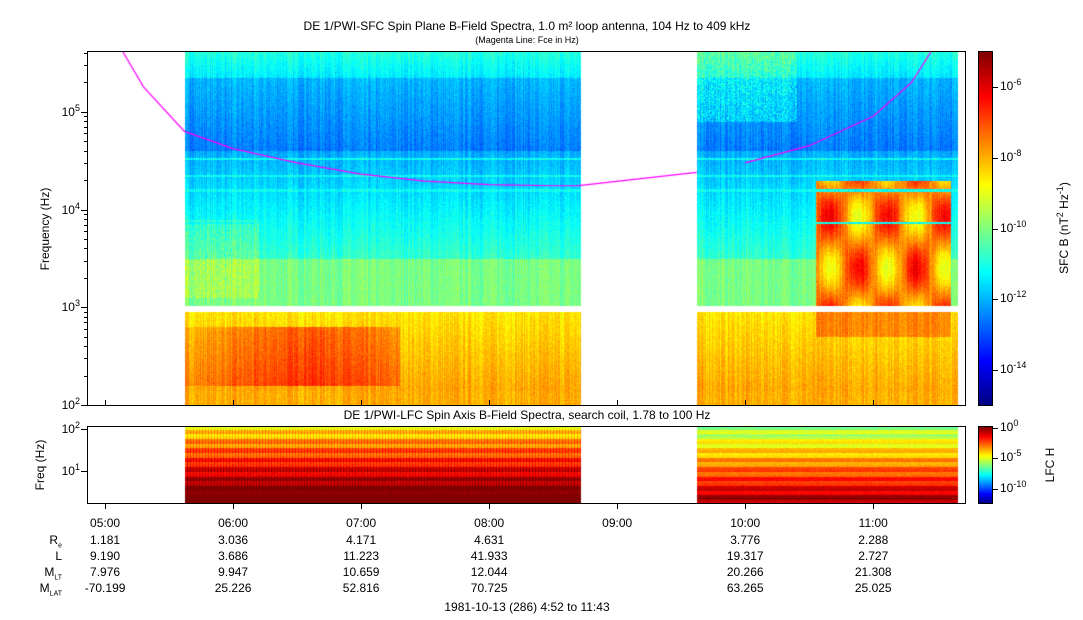 The width and height of the screenshot is (1083, 620). Describe the element at coordinates (77, 107) in the screenshot. I see `tick-exponent: 5` at that location.